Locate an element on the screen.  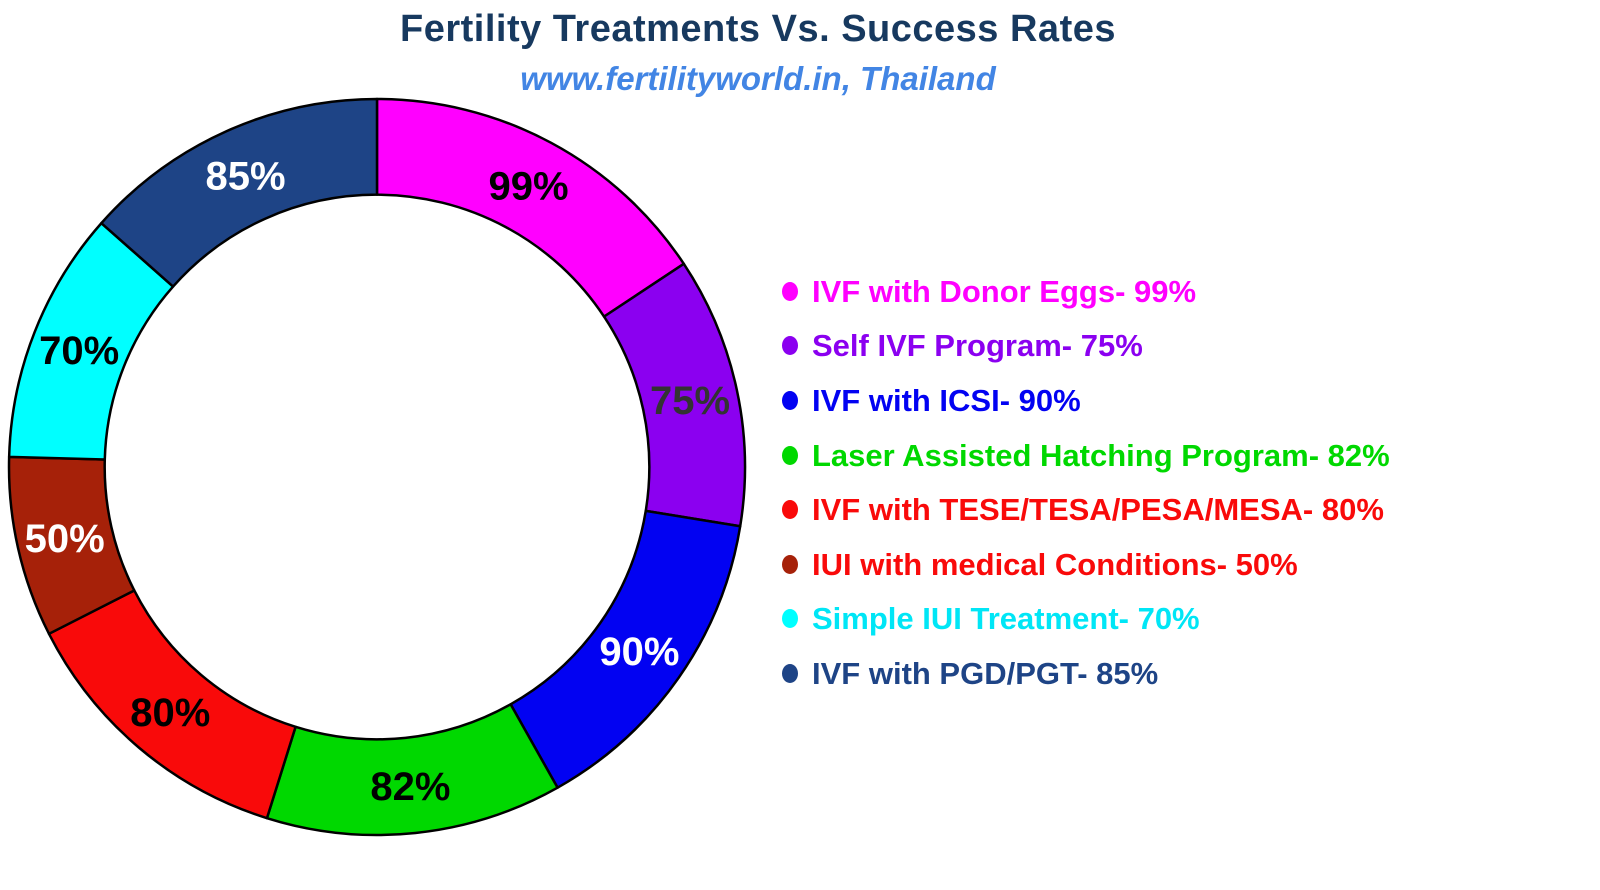
legend-item-1: Self IVF Program- 75% is located at coordinates (1086, 346).